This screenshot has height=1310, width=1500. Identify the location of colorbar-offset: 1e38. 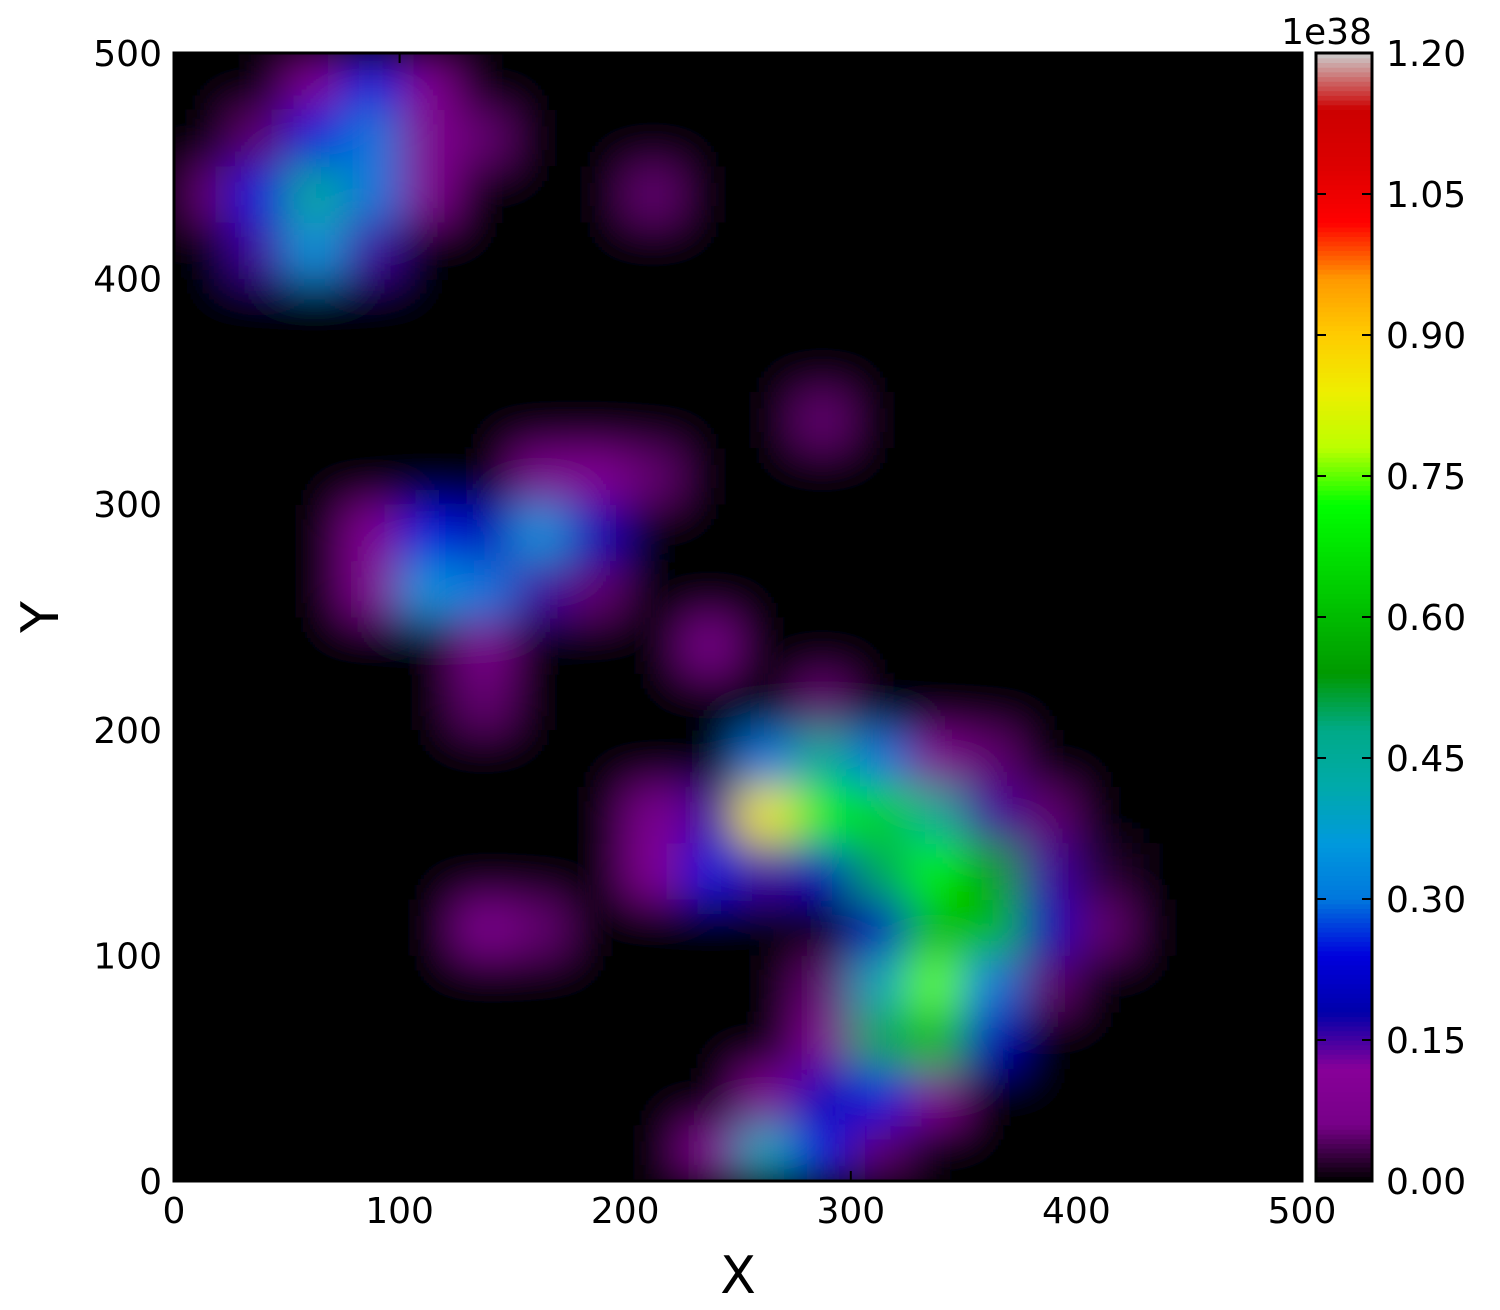
(1326, 32).